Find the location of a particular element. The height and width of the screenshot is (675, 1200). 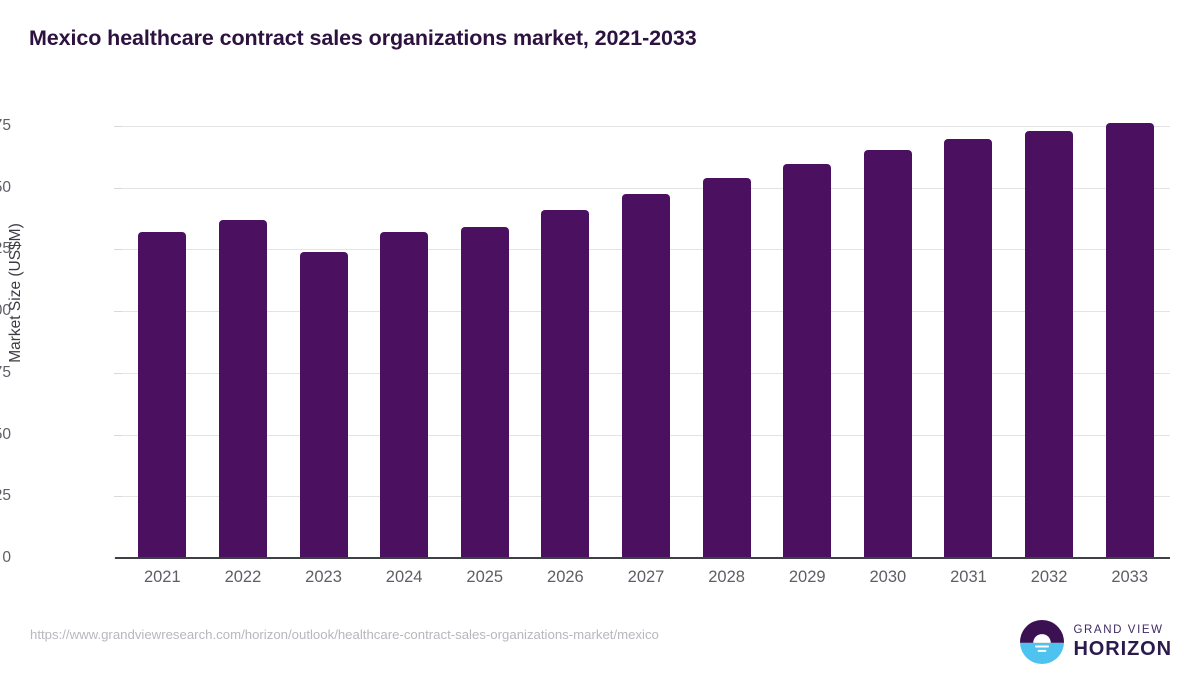

bar-group: 2022 is located at coordinates (242, 346).